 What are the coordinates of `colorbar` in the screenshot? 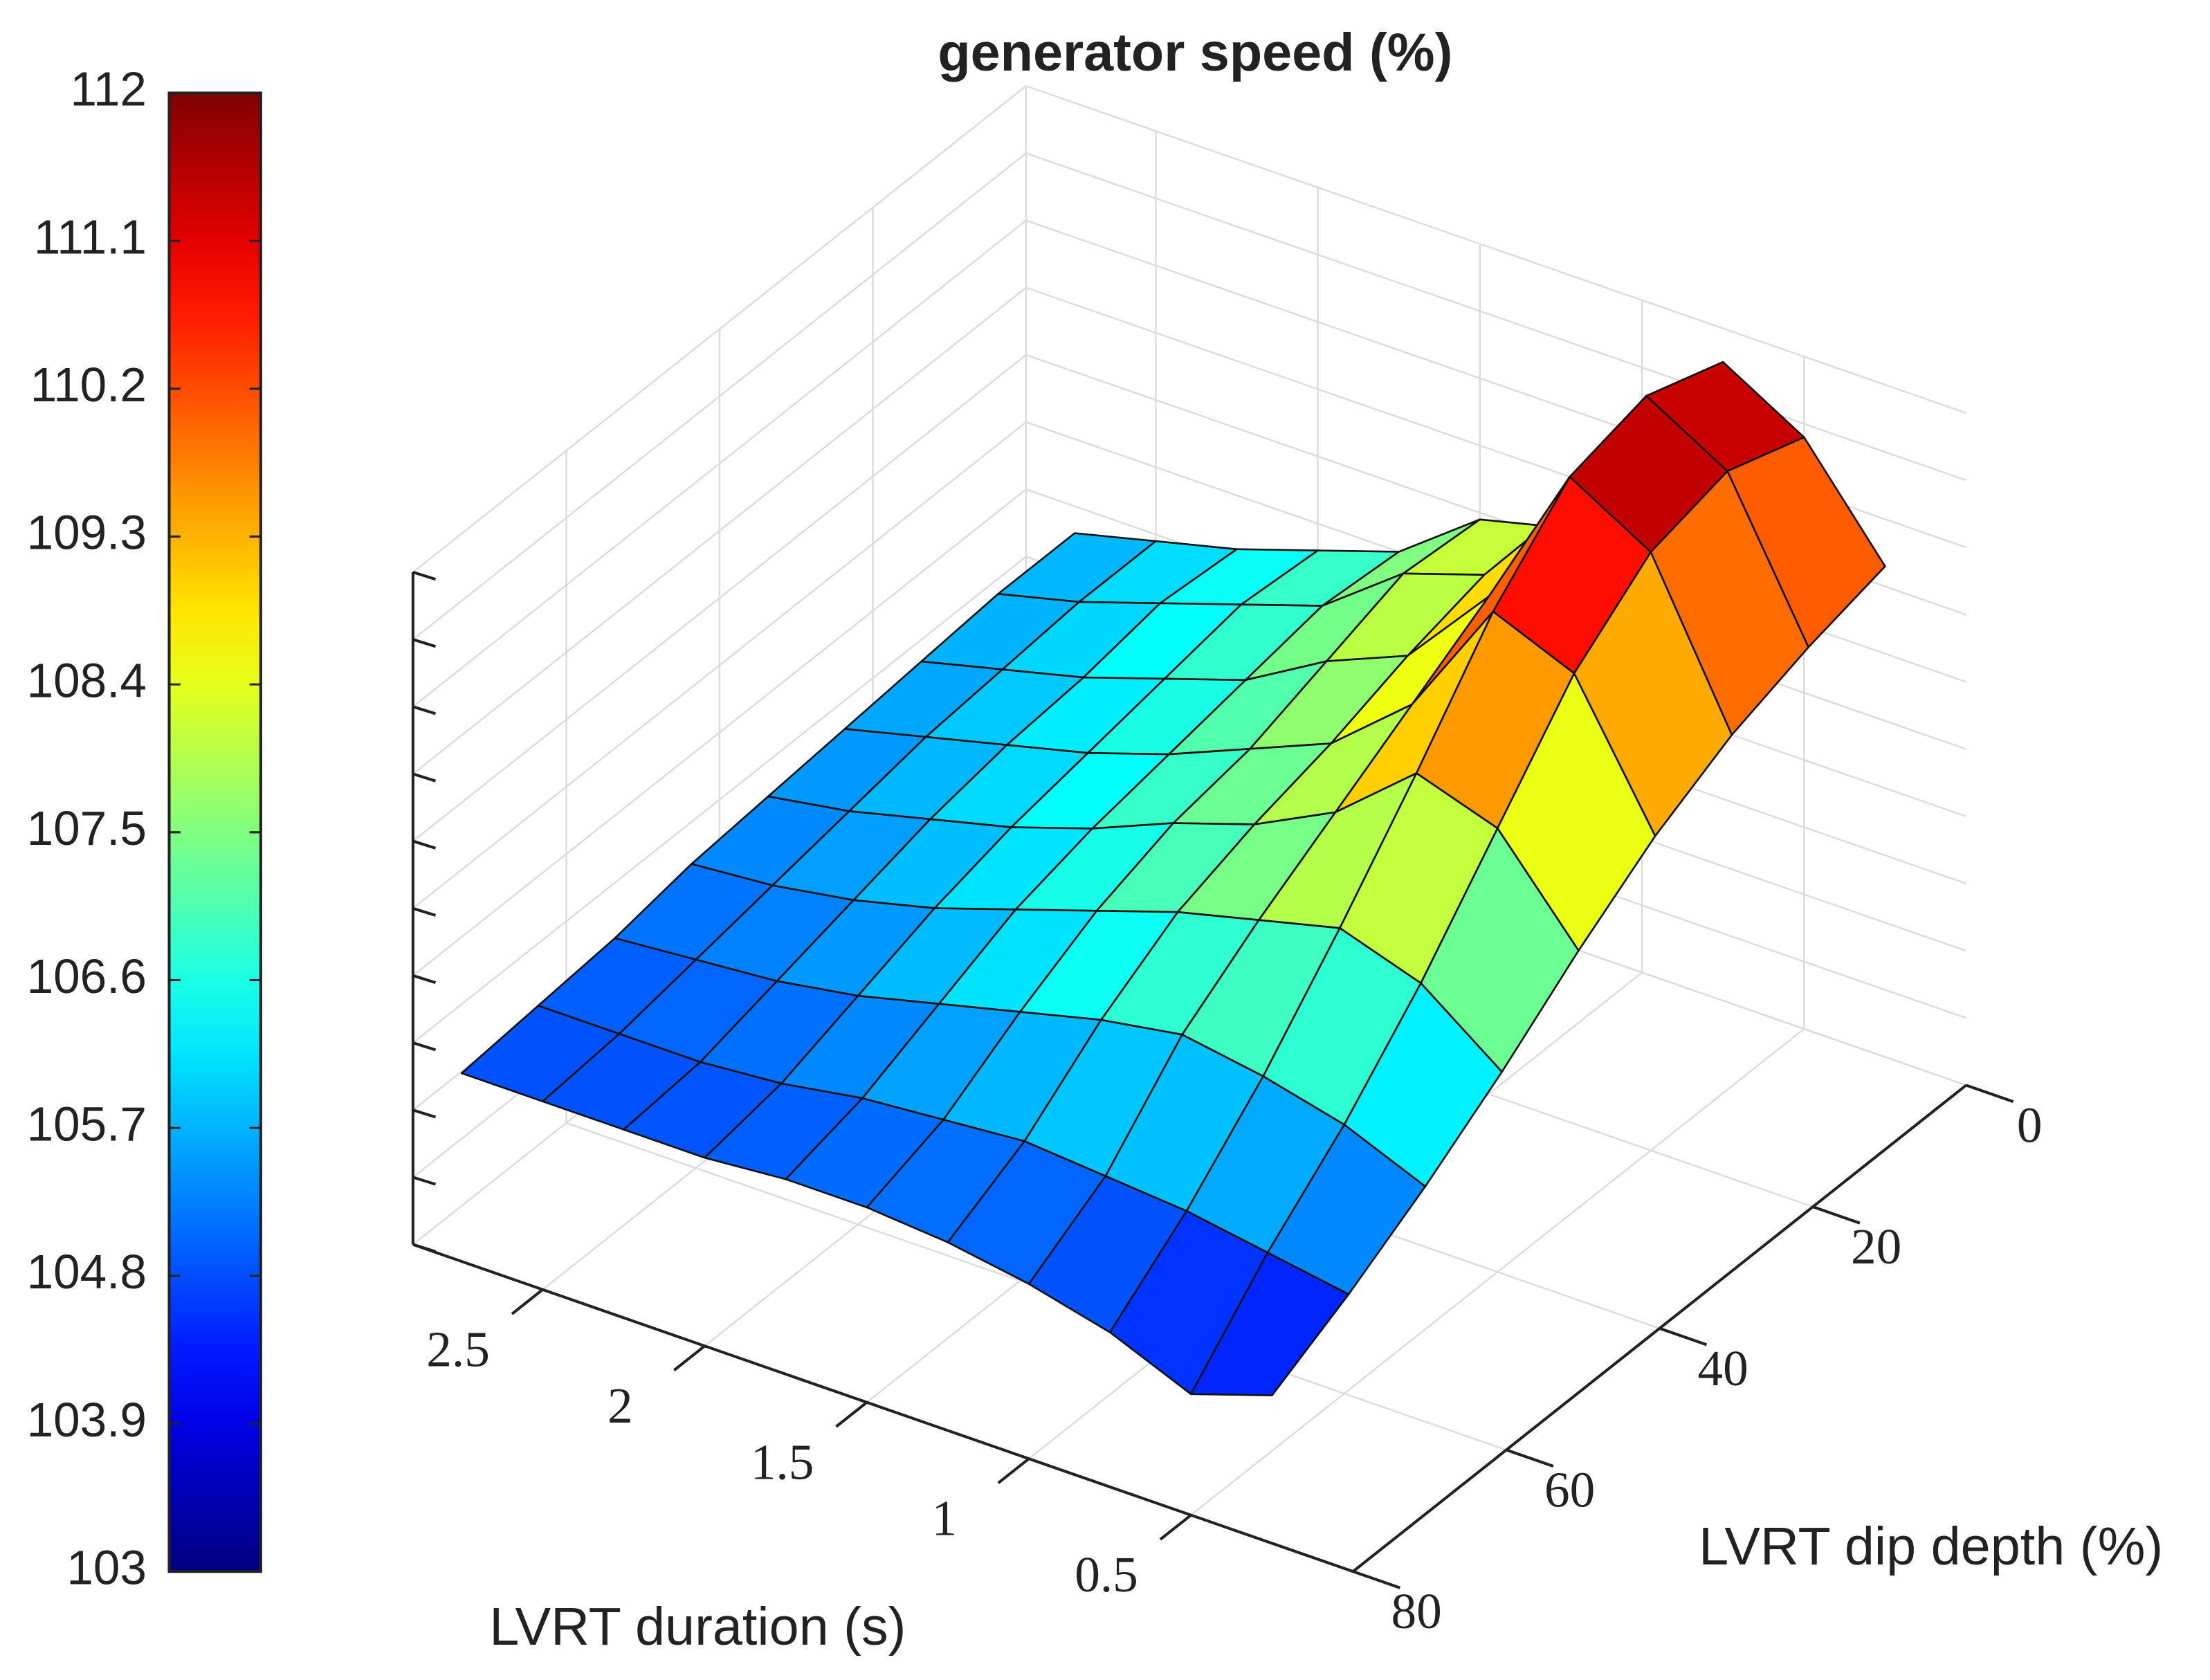 It's located at (214, 832).